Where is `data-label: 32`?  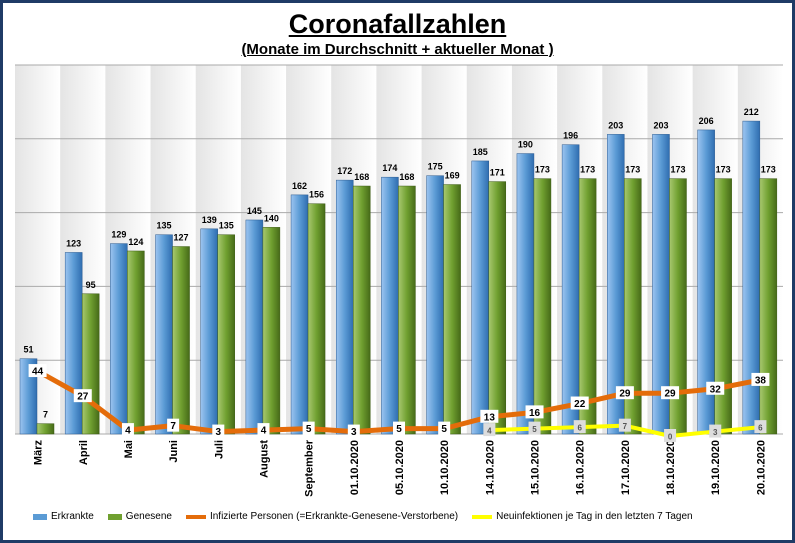
data-label: 32 is located at coordinates (716, 389).